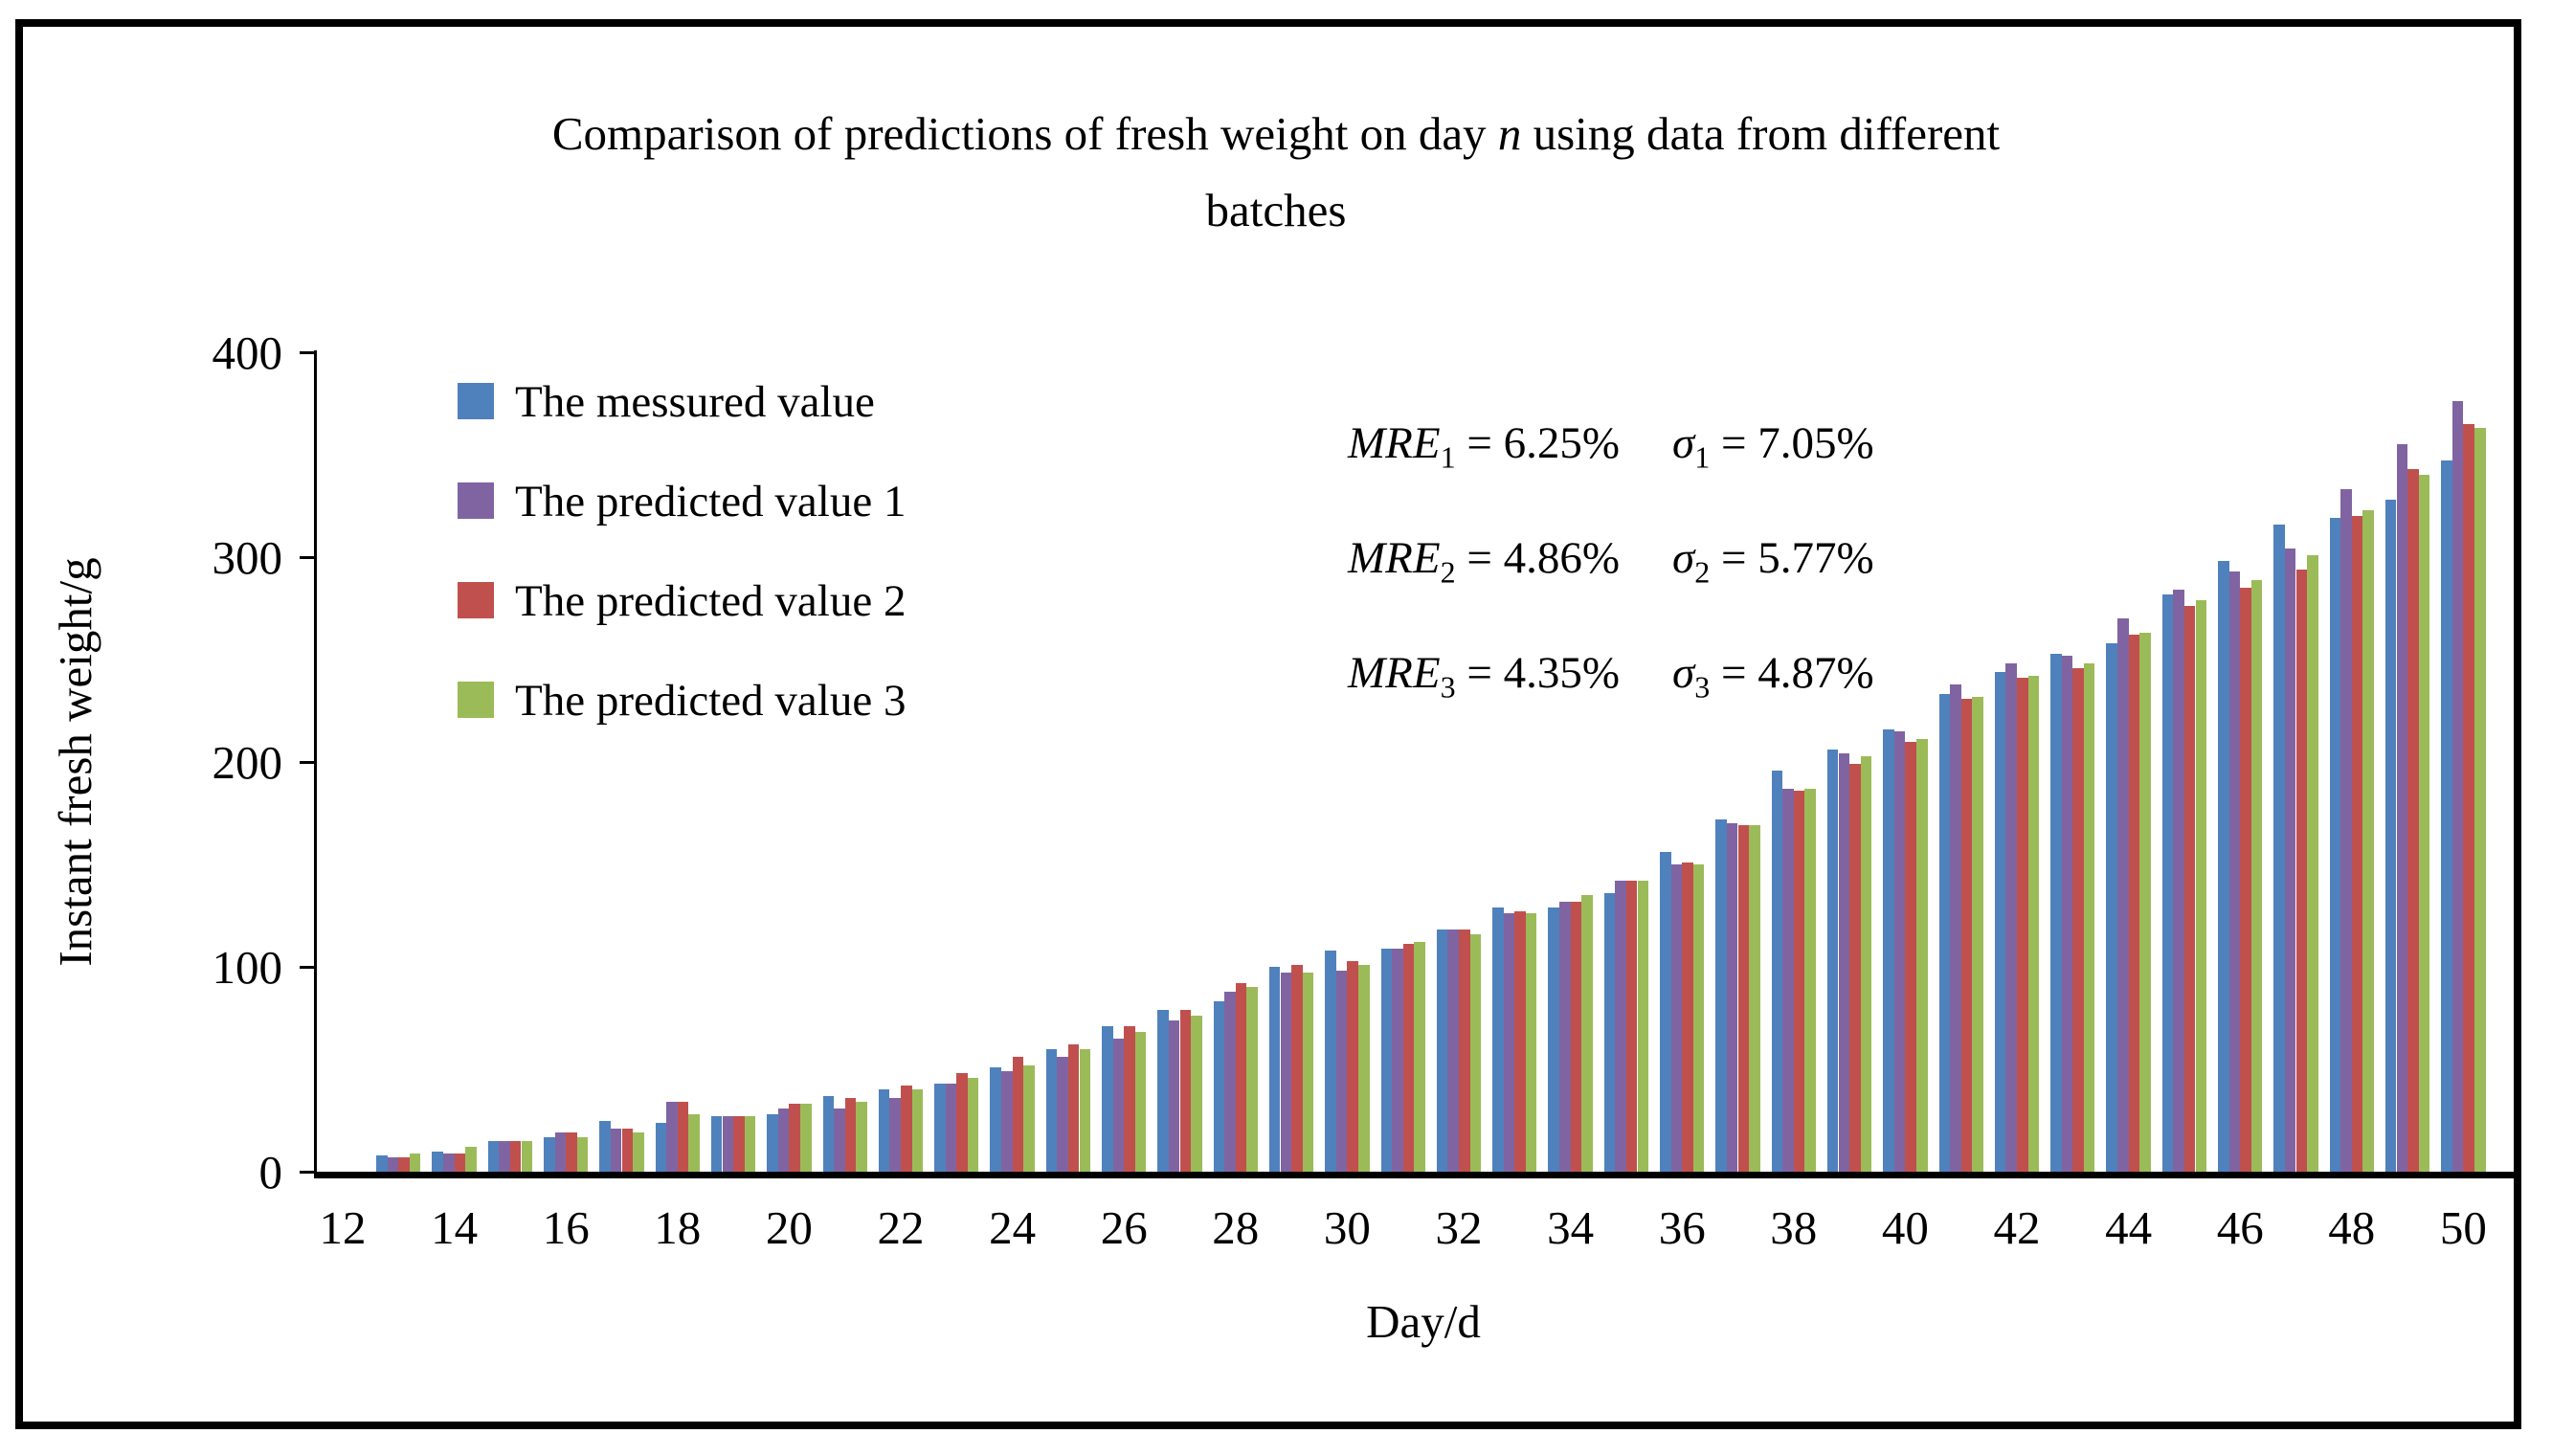 The height and width of the screenshot is (1456, 2552). What do you see at coordinates (1416, 1175) in the screenshot?
I see `x-axis-line` at bounding box center [1416, 1175].